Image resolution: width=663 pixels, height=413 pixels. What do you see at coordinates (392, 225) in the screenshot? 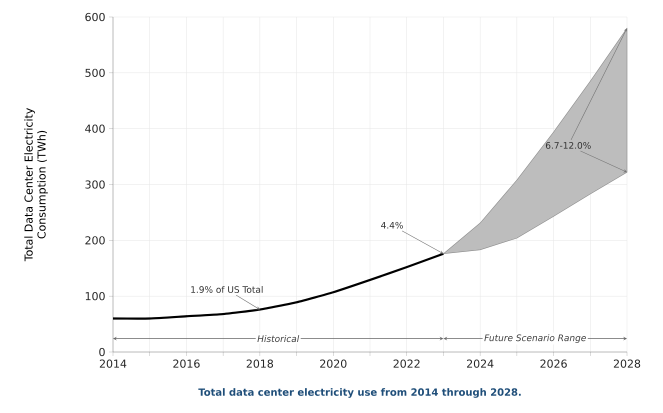
I see `annotation: 4.4%` at bounding box center [392, 225].